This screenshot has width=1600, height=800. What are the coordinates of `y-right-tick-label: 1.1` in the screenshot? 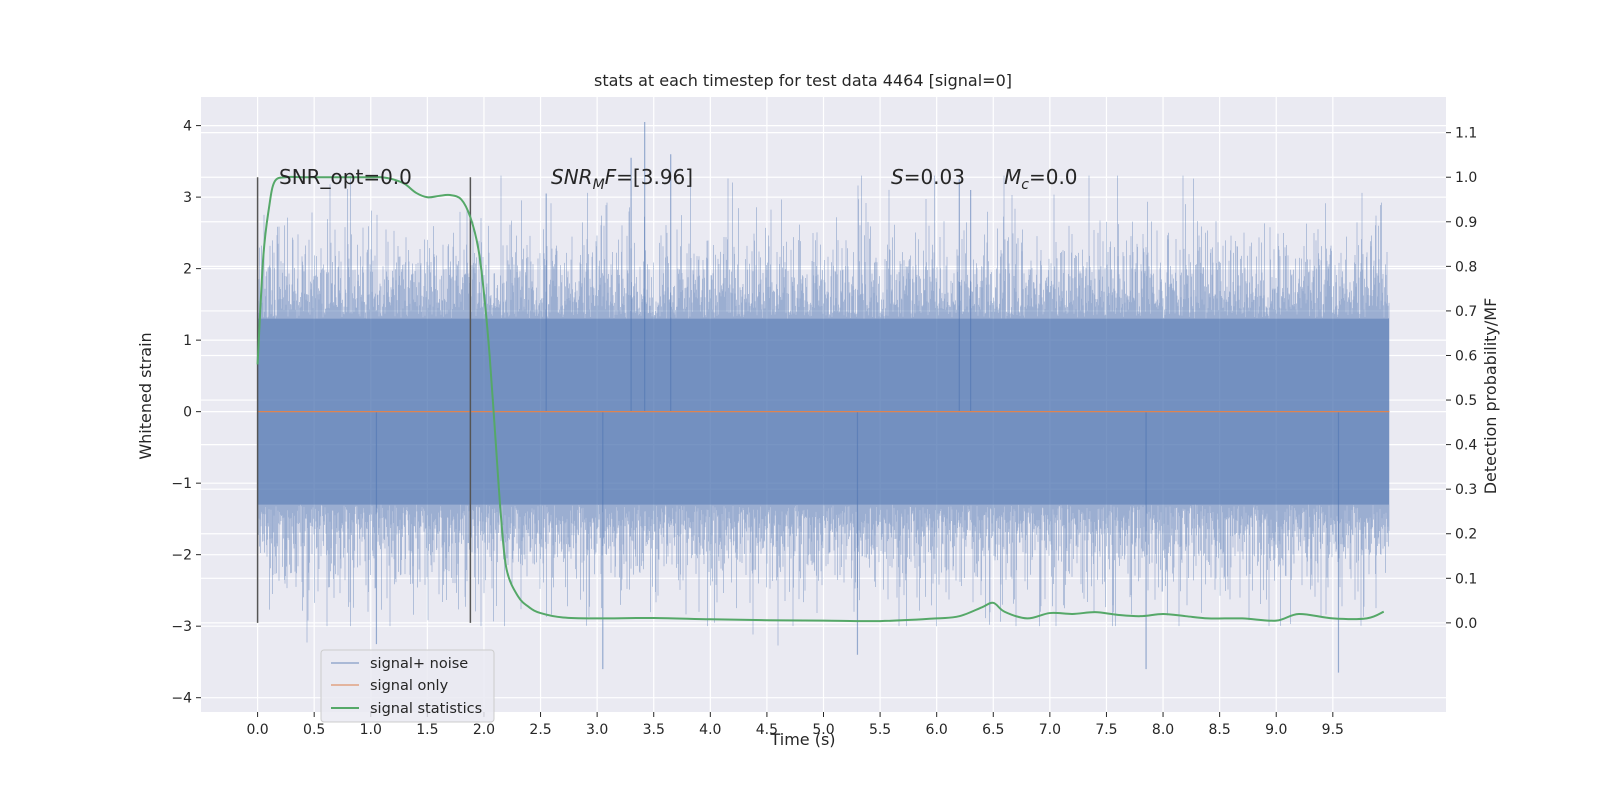 It's located at (1466, 134).